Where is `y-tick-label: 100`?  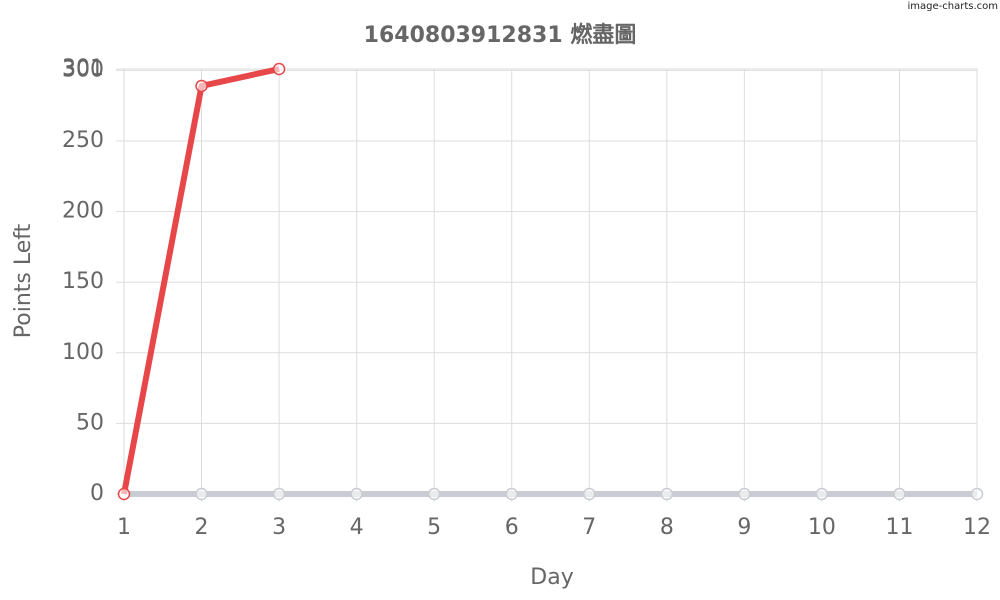 y-tick-label: 100 is located at coordinates (83, 352).